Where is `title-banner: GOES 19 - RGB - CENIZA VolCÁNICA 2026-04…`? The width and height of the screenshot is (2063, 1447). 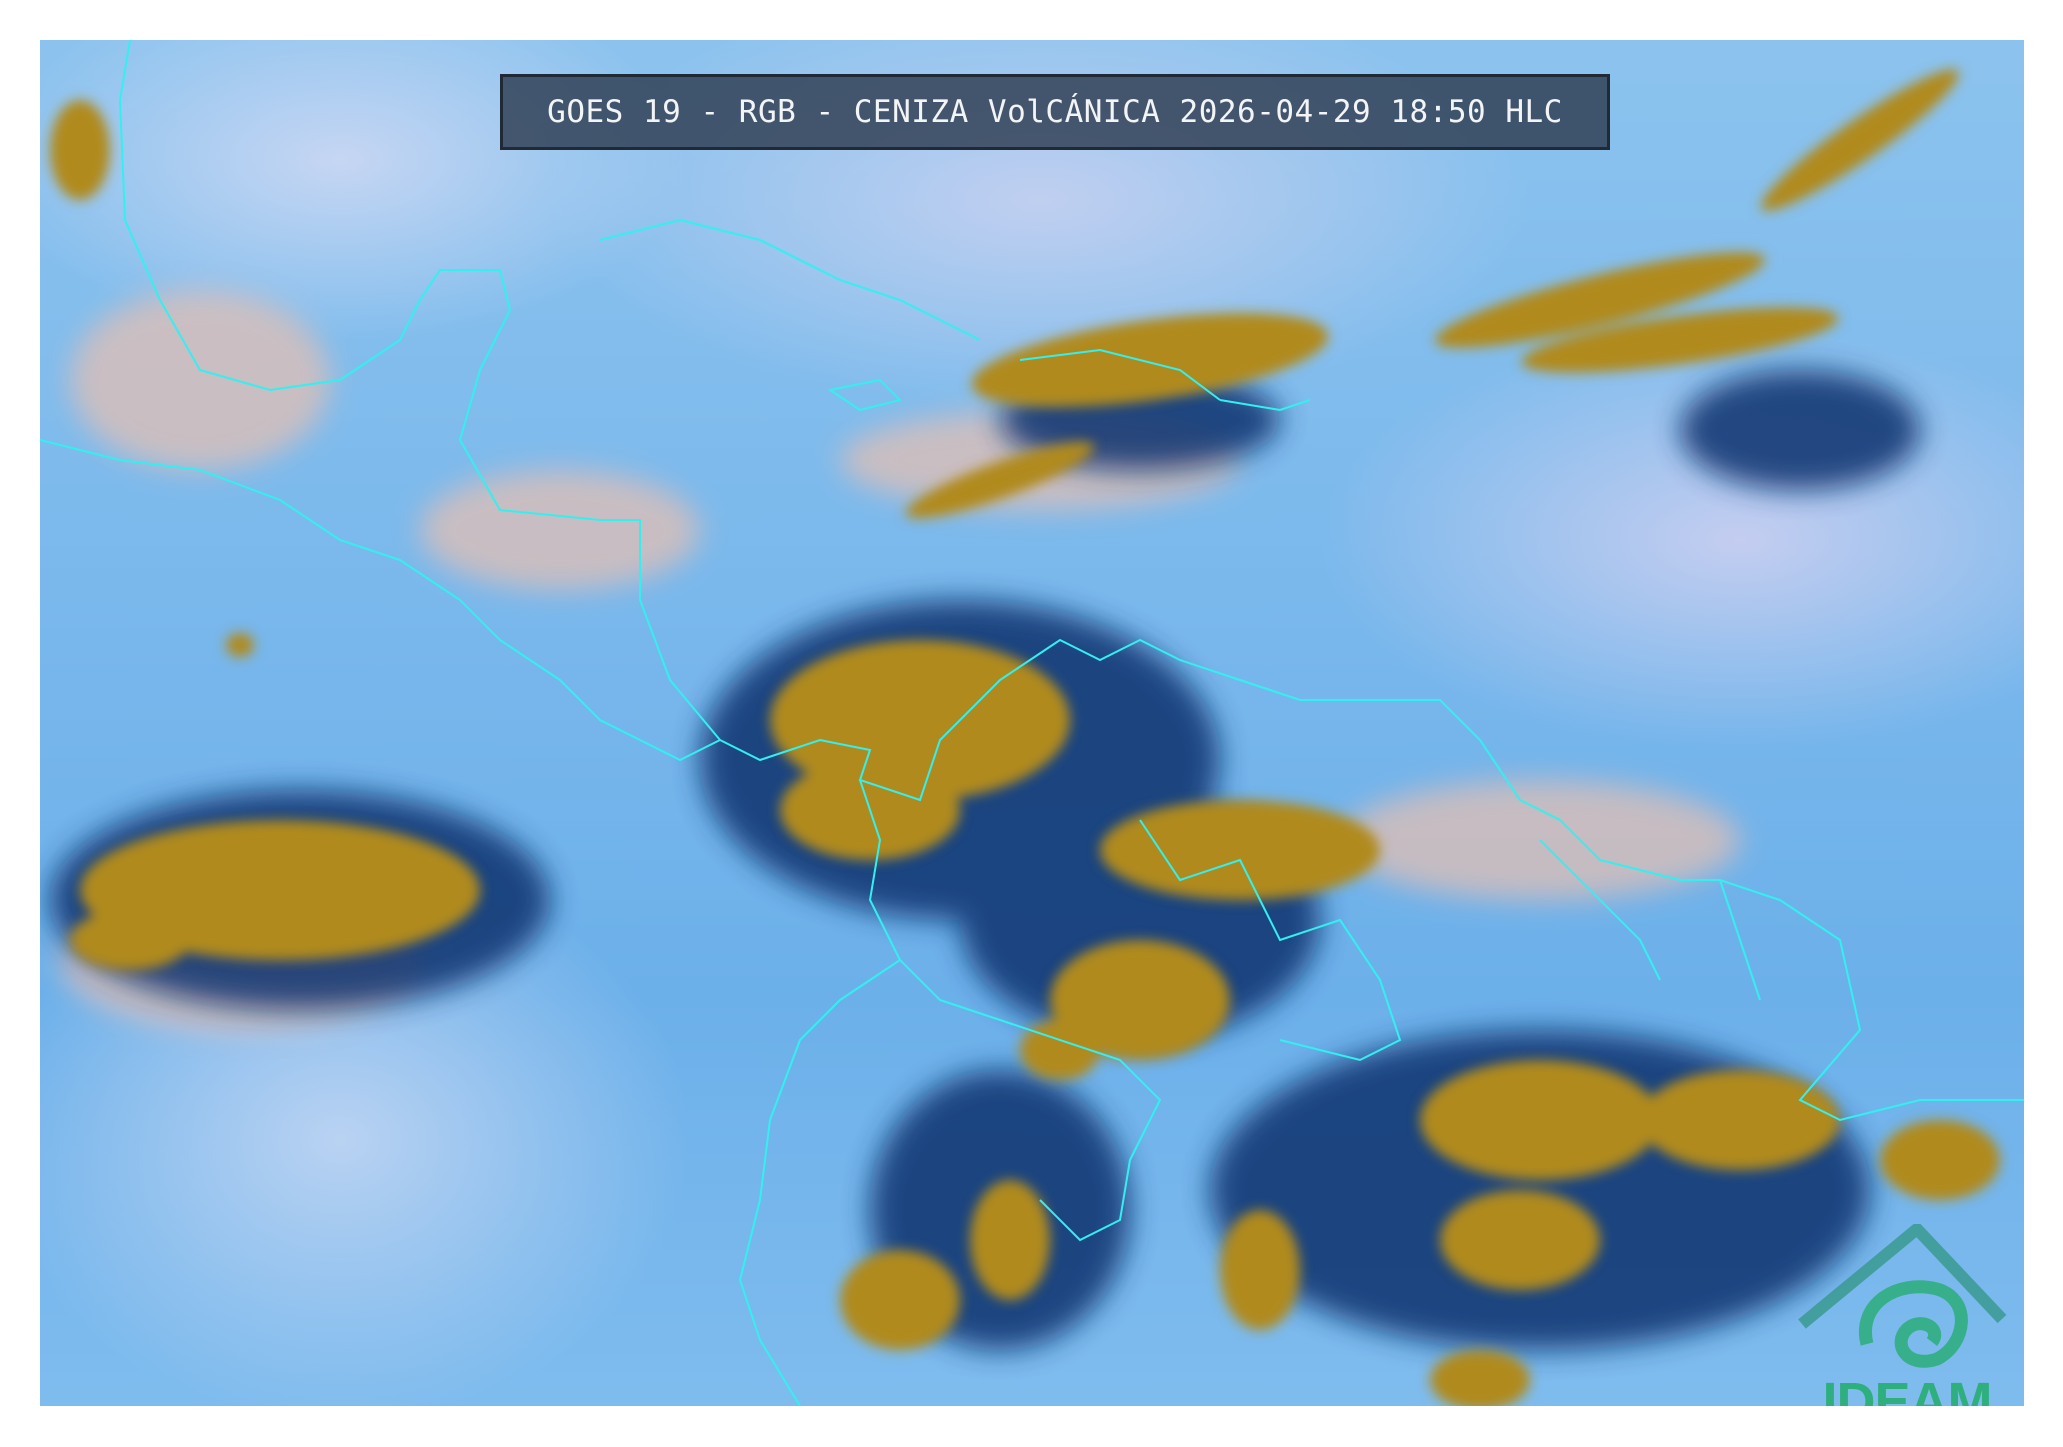 title-banner: GOES 19 - RGB - CENIZA VolCÁNICA 2026-04… is located at coordinates (1055, 112).